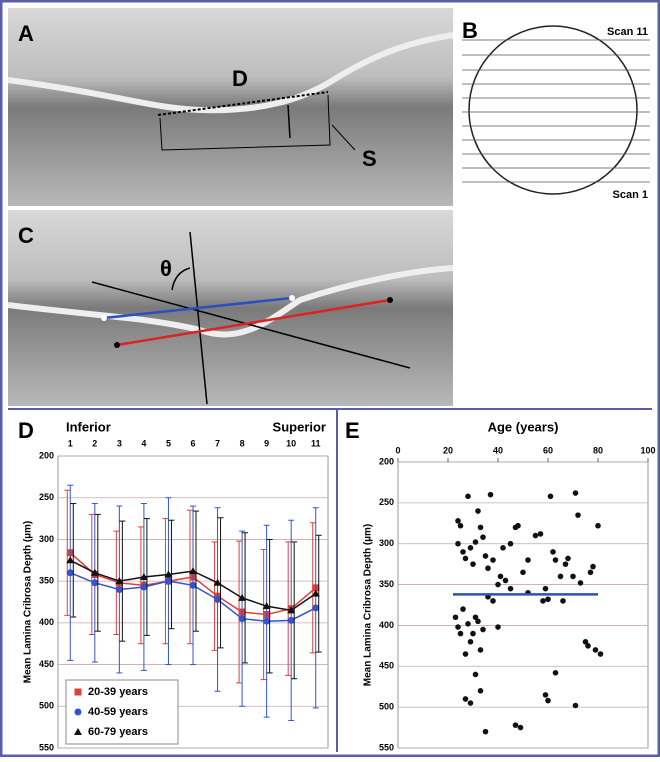  I want to click on legend, so click(122, 712).